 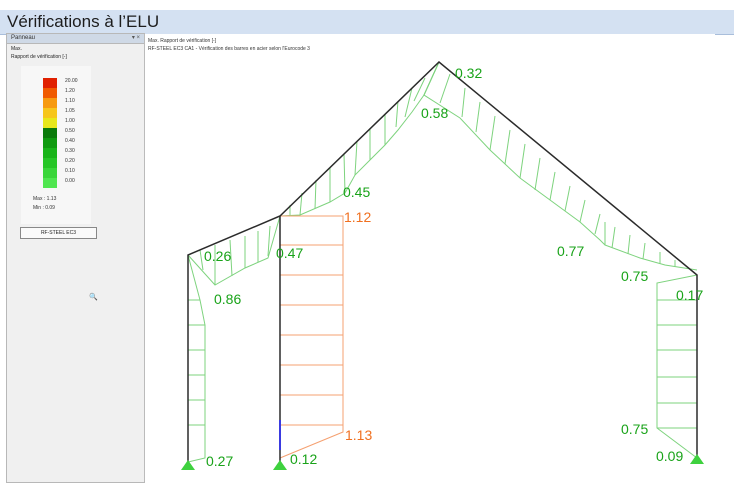 What do you see at coordinates (303, 459) in the screenshot?
I see `label-0-12: 0.12` at bounding box center [303, 459].